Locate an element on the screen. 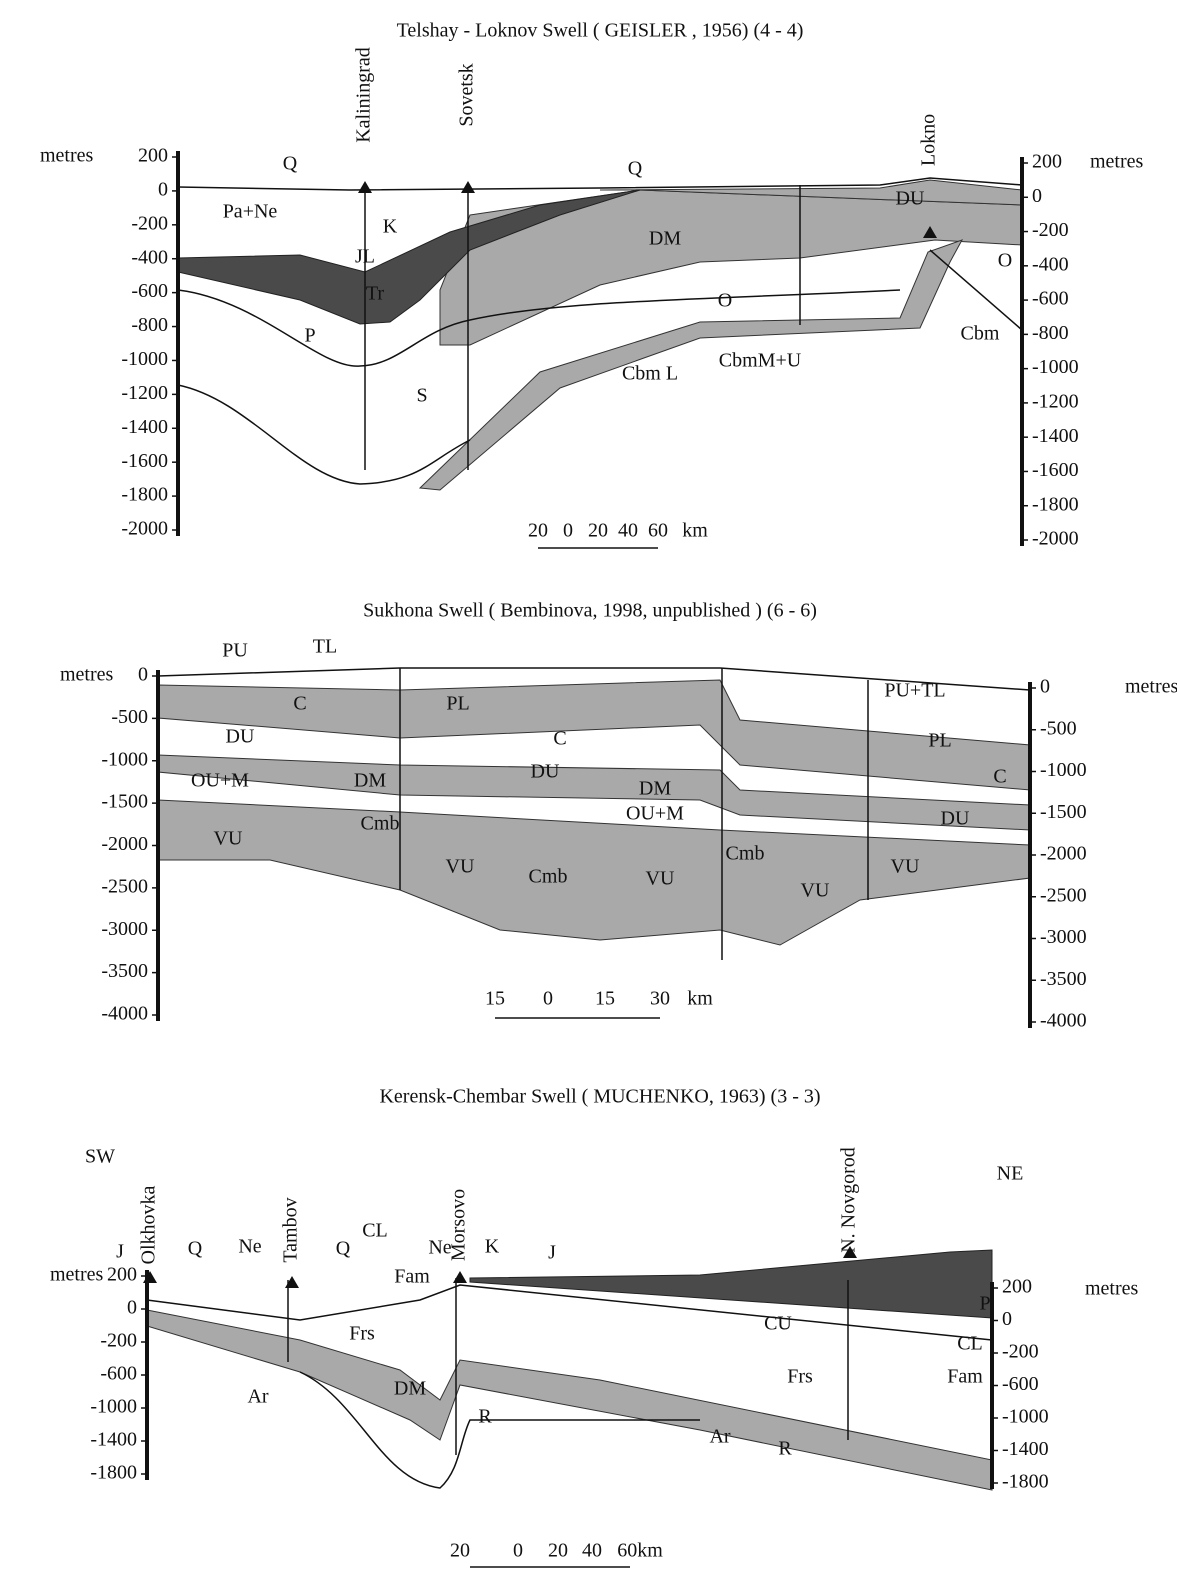 This screenshot has width=1177, height=1592. tick-label: -1500 is located at coordinates (1063, 812).